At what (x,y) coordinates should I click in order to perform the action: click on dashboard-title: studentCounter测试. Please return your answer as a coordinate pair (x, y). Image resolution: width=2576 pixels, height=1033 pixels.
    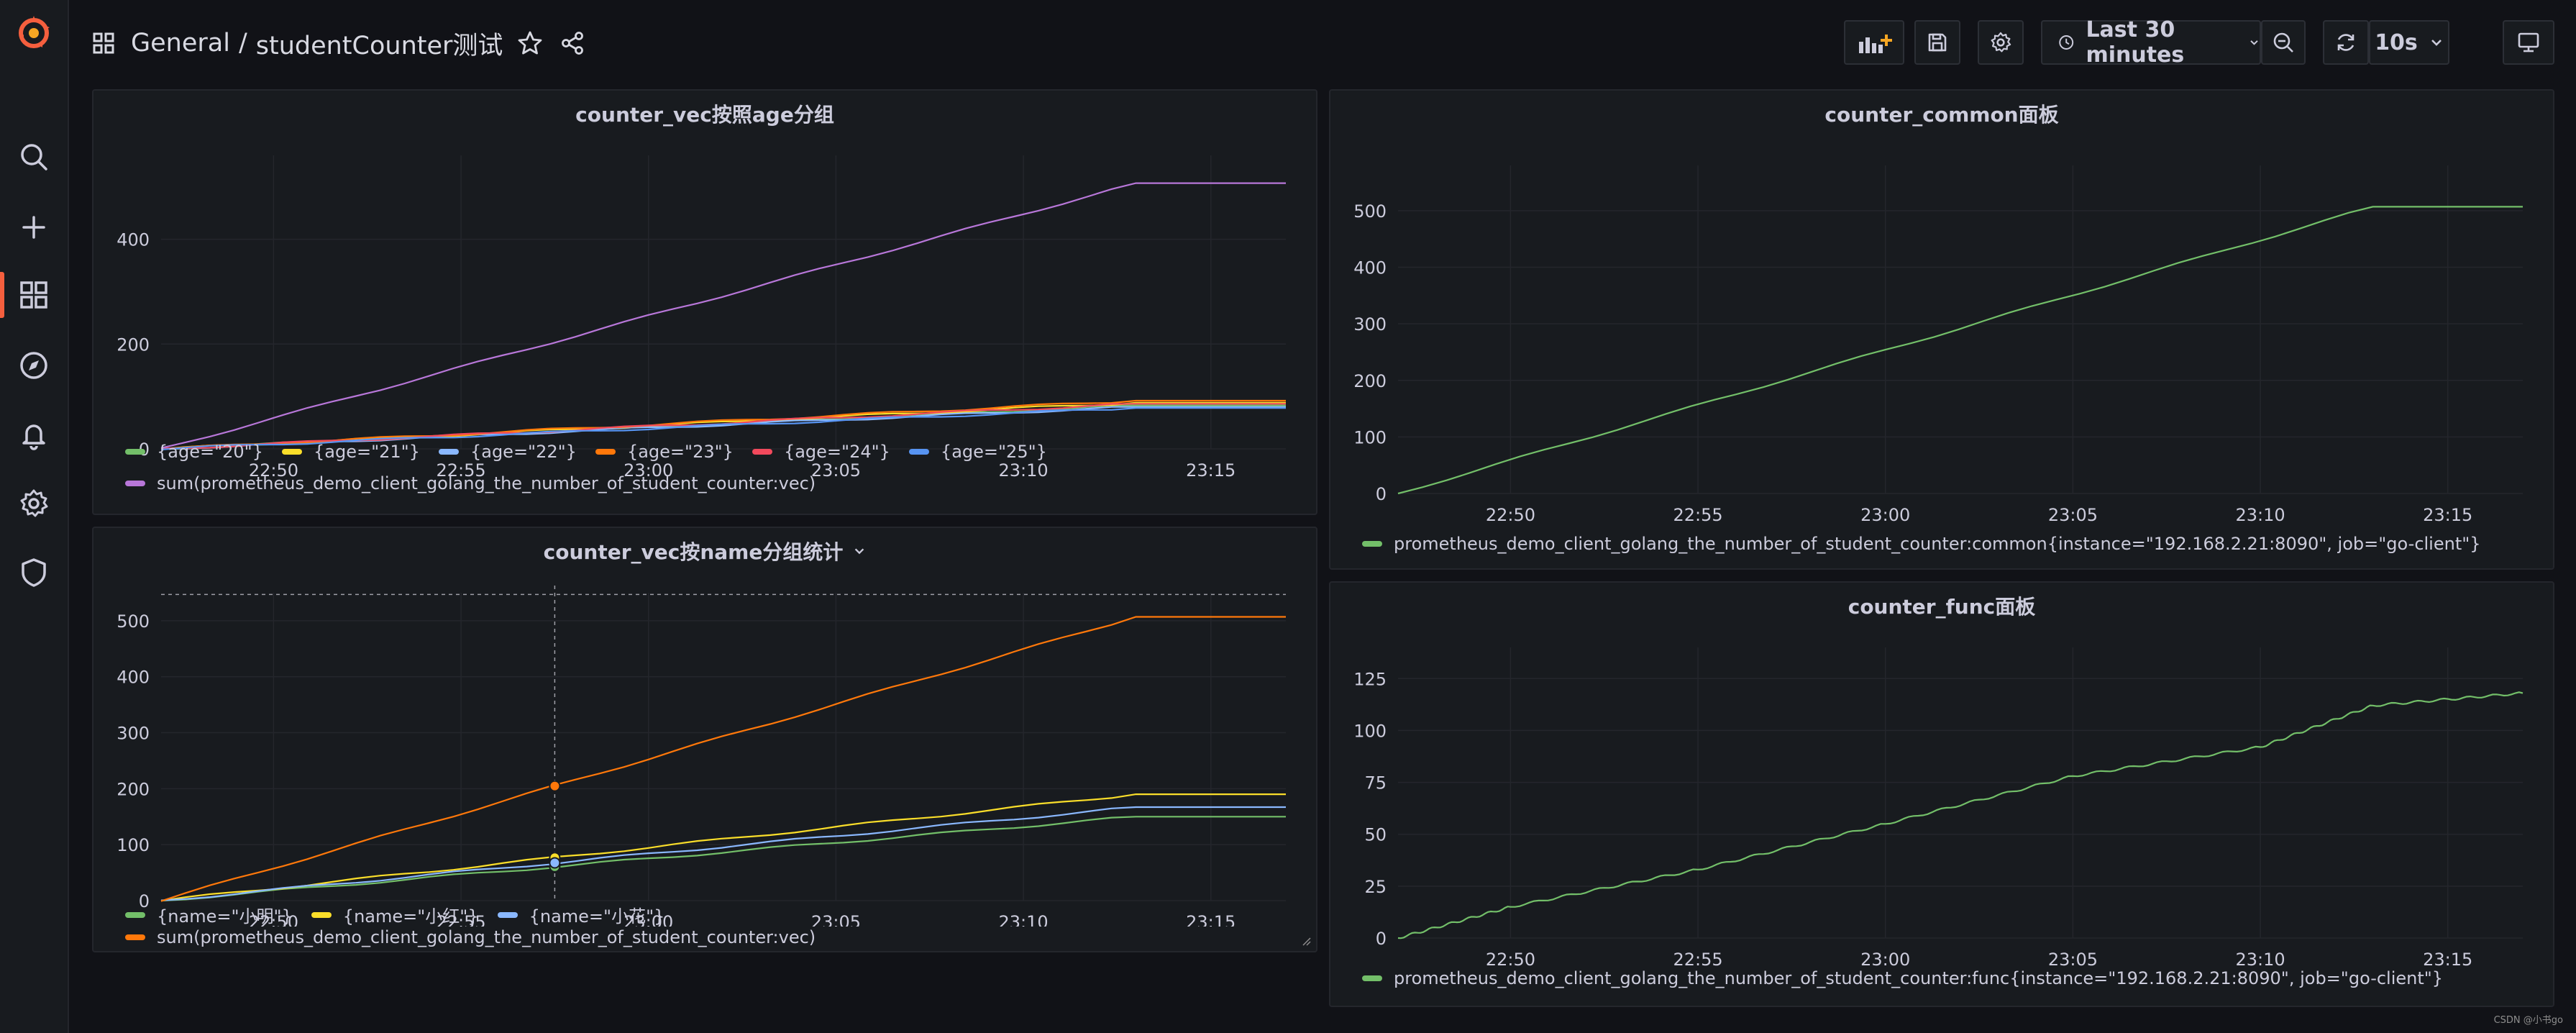
    Looking at the image, I should click on (379, 45).